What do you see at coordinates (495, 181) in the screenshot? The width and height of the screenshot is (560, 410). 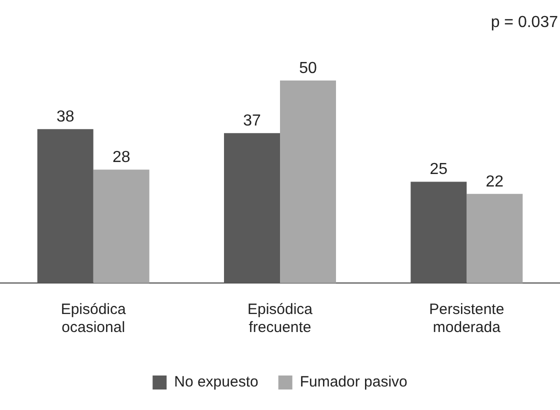 I see `data-label: 22` at bounding box center [495, 181].